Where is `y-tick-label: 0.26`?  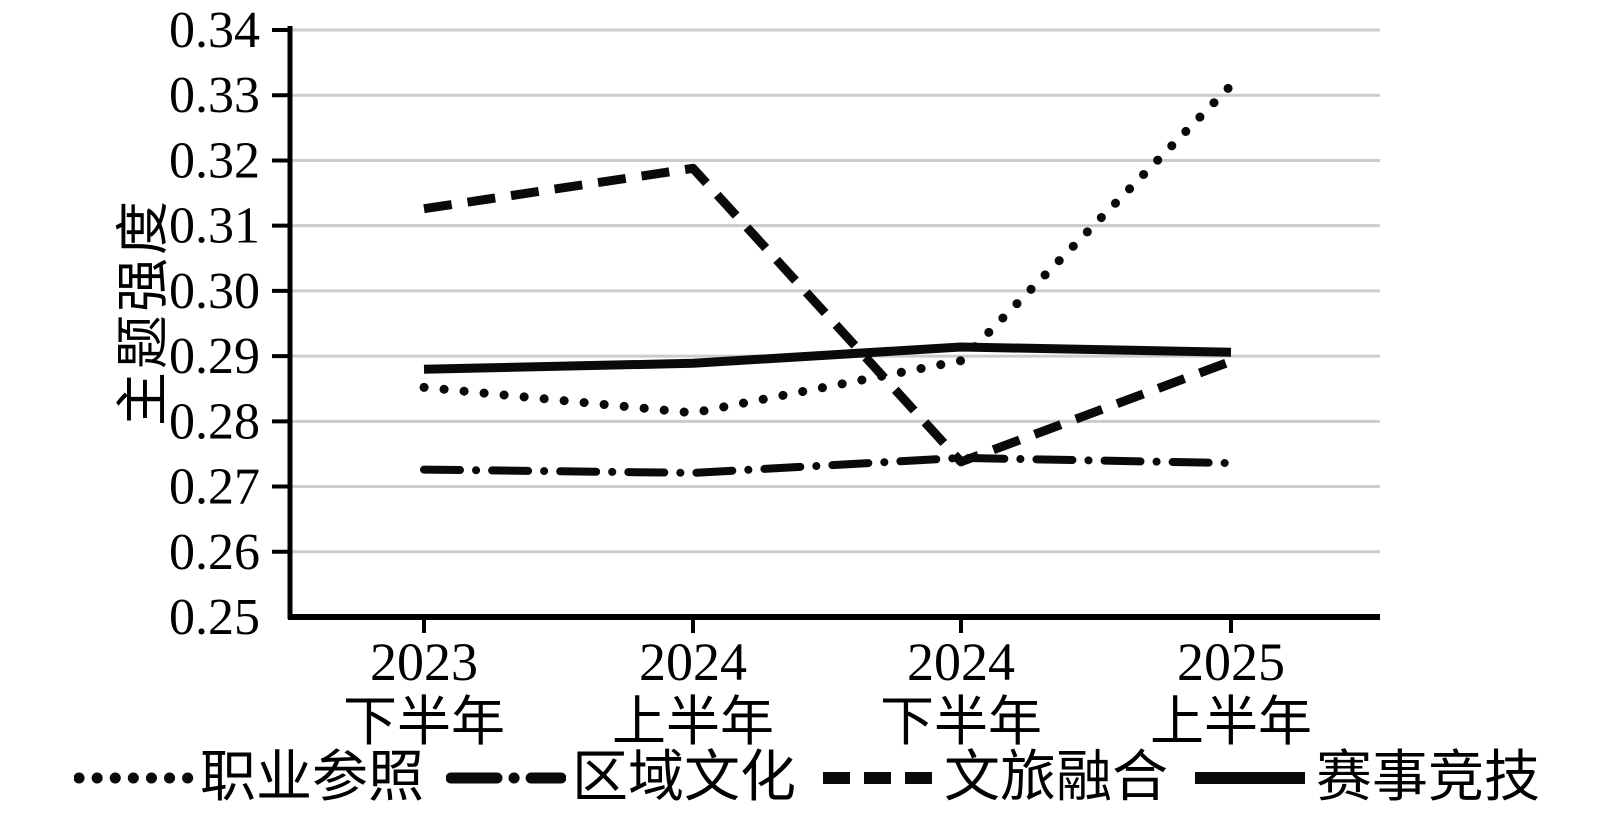
y-tick-label: 0.26 is located at coordinates (214, 552).